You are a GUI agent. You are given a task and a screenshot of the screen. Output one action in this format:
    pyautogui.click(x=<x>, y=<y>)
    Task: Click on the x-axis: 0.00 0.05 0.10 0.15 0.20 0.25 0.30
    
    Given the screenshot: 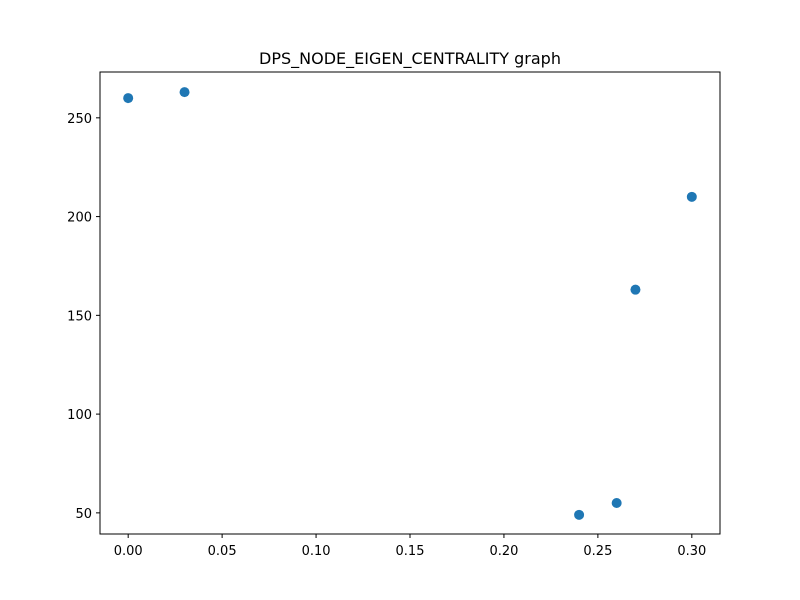 What is the action you would take?
    pyautogui.click(x=410, y=546)
    